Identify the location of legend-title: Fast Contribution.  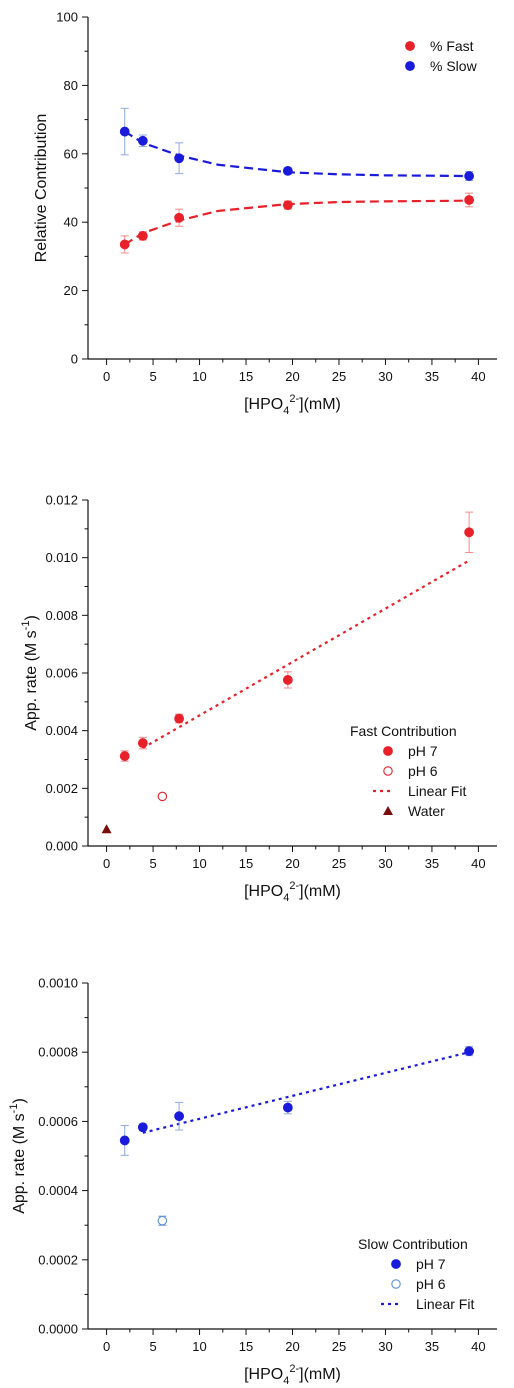
(403, 731).